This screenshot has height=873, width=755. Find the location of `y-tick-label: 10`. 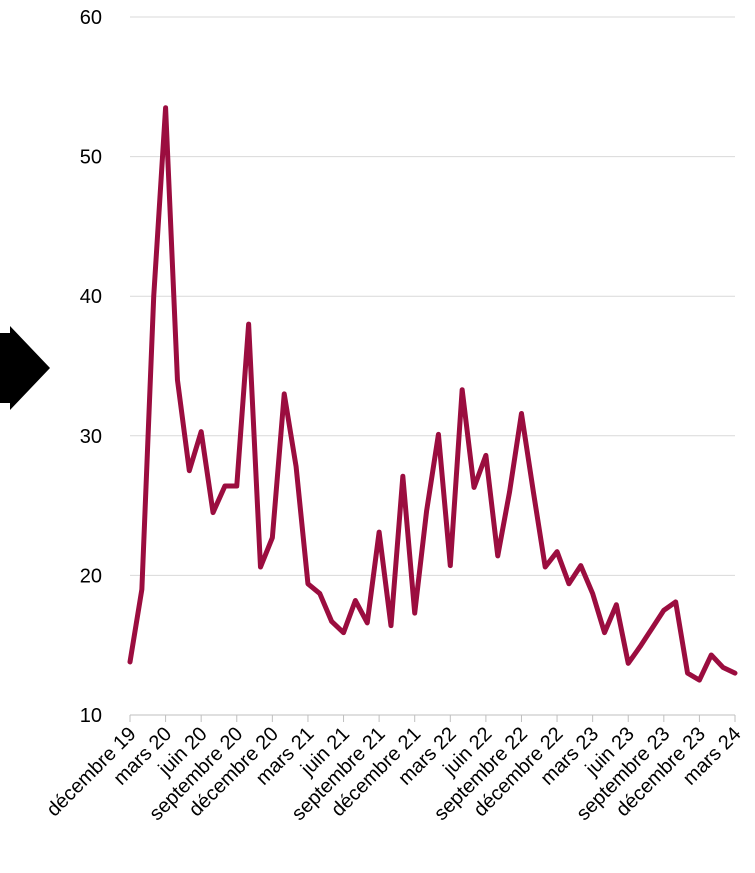

y-tick-label: 10 is located at coordinates (91, 716).